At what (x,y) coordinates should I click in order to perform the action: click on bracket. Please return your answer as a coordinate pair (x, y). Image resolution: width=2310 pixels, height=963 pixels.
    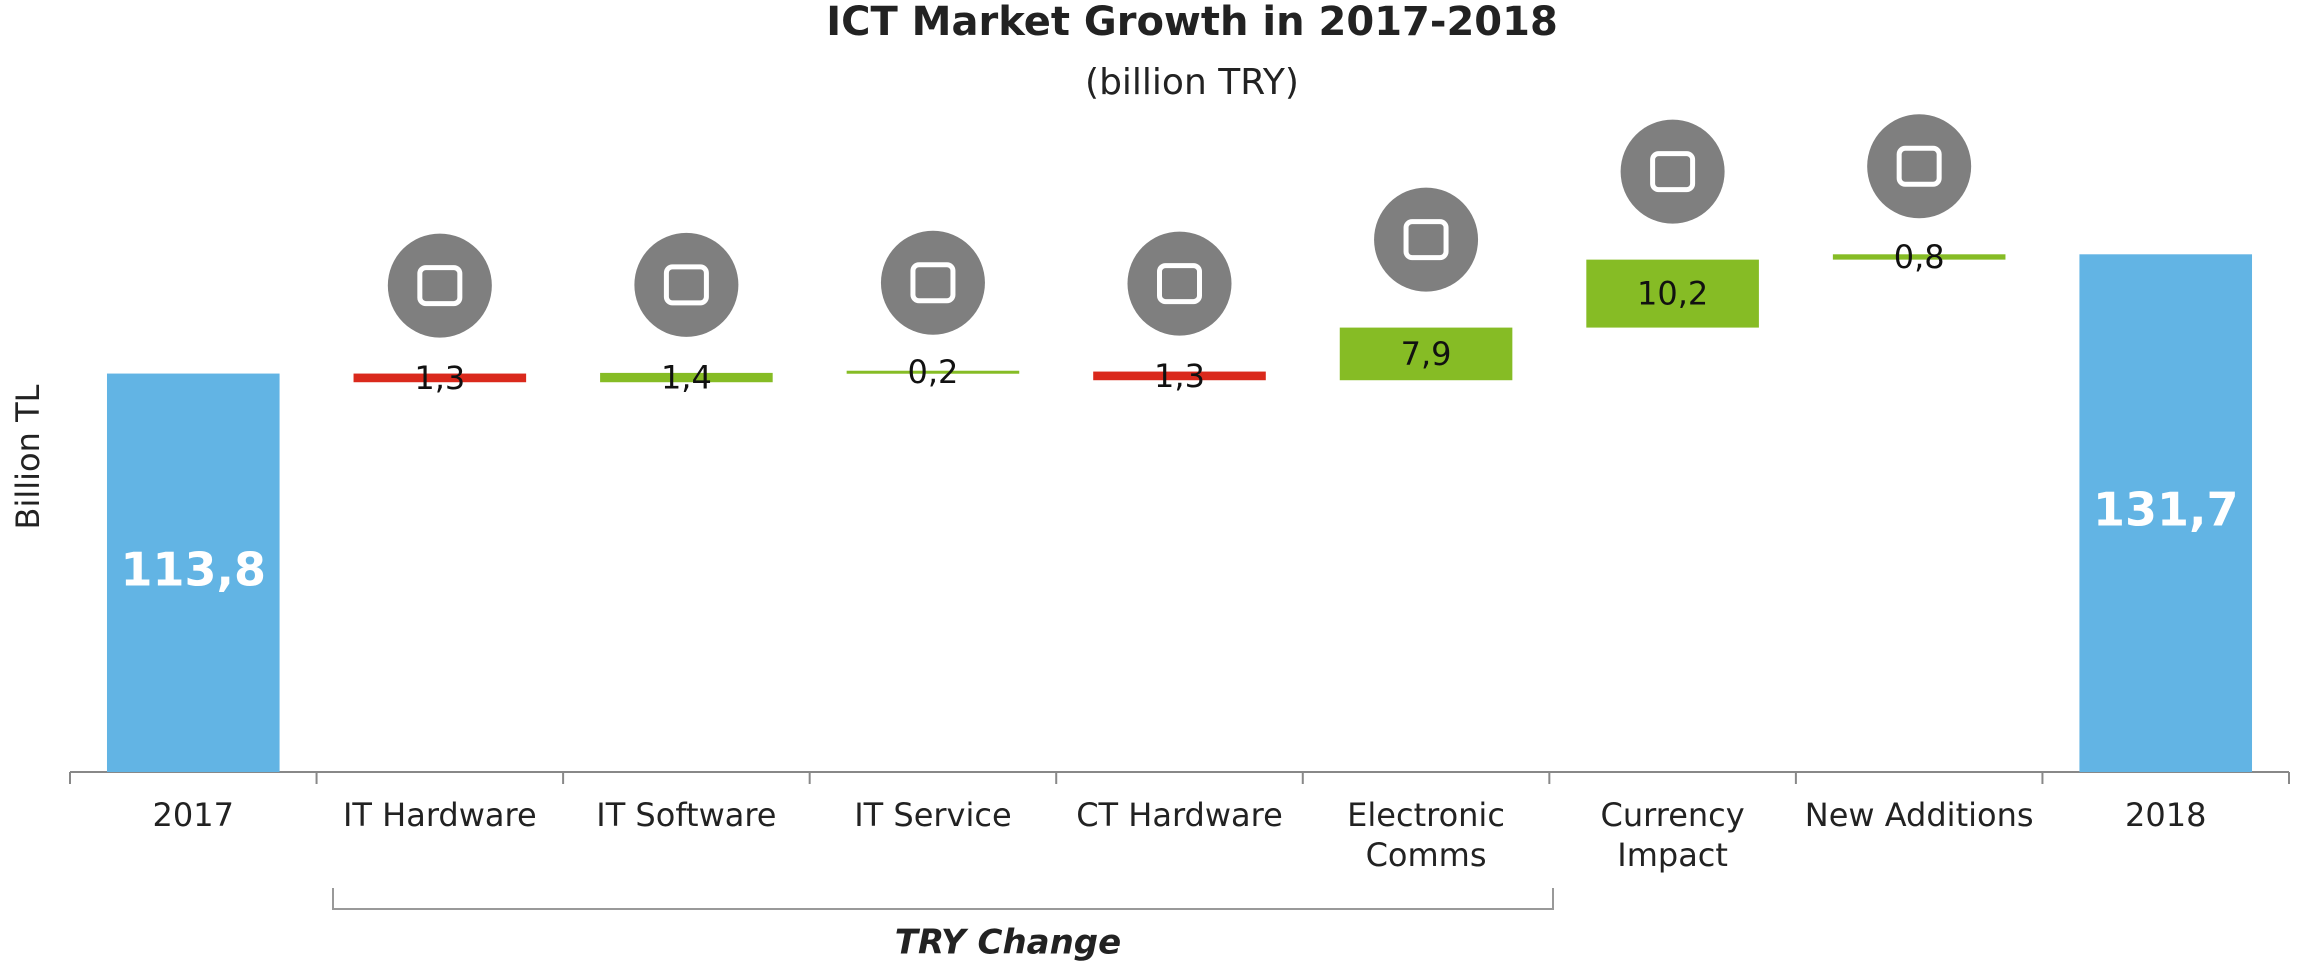
    Looking at the image, I should click on (943, 899).